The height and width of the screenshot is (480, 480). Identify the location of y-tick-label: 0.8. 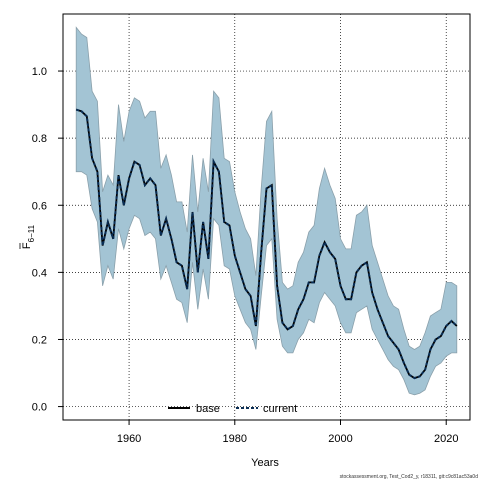
(39, 139).